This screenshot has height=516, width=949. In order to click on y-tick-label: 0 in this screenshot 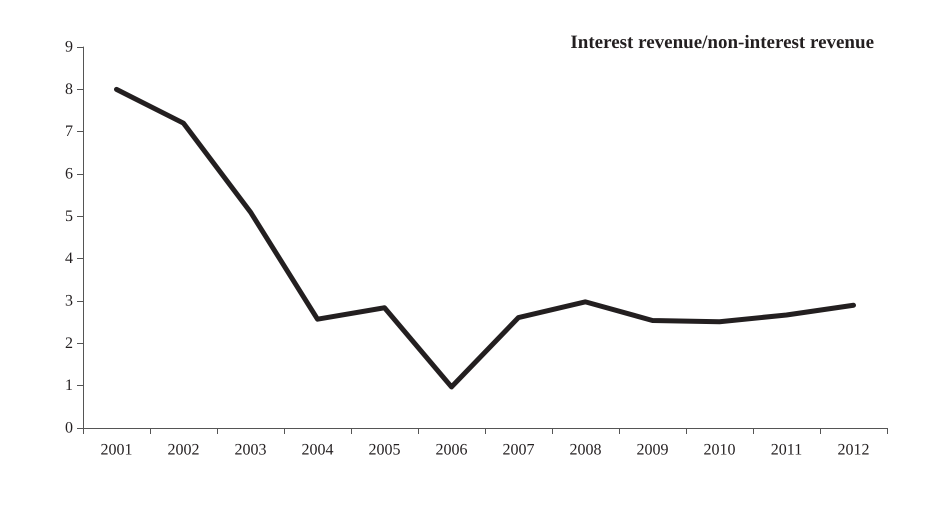, I will do `click(69, 428)`.